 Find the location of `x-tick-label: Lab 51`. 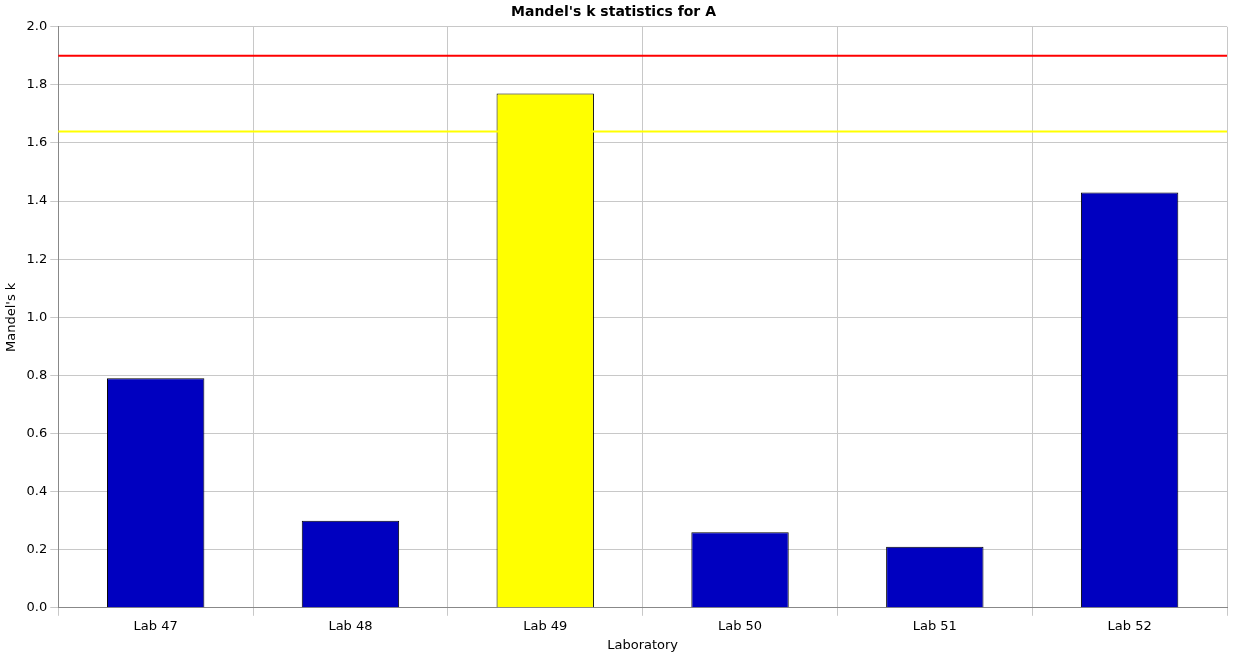

x-tick-label: Lab 51 is located at coordinates (934, 625).